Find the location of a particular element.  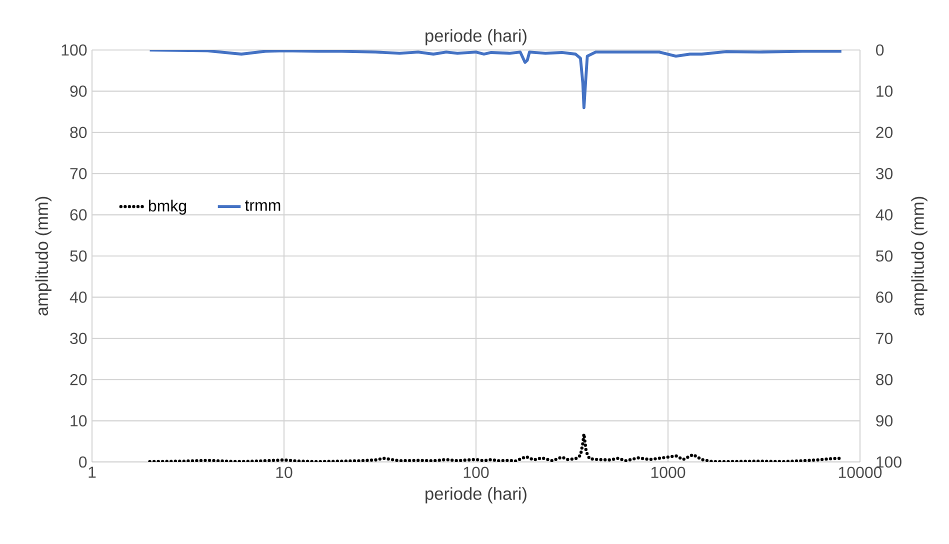

y2-tick-label: 50 is located at coordinates (884, 256).